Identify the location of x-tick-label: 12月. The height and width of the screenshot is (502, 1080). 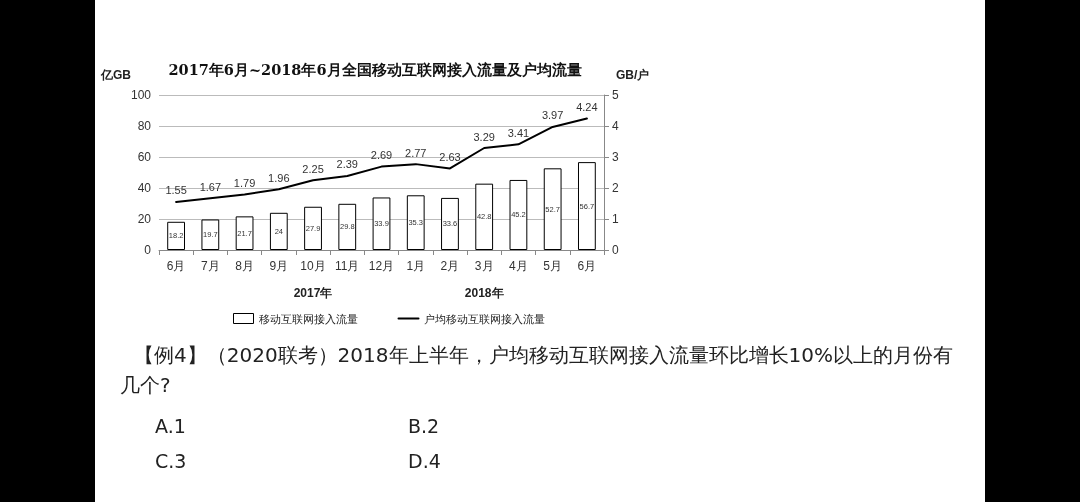
(381, 266).